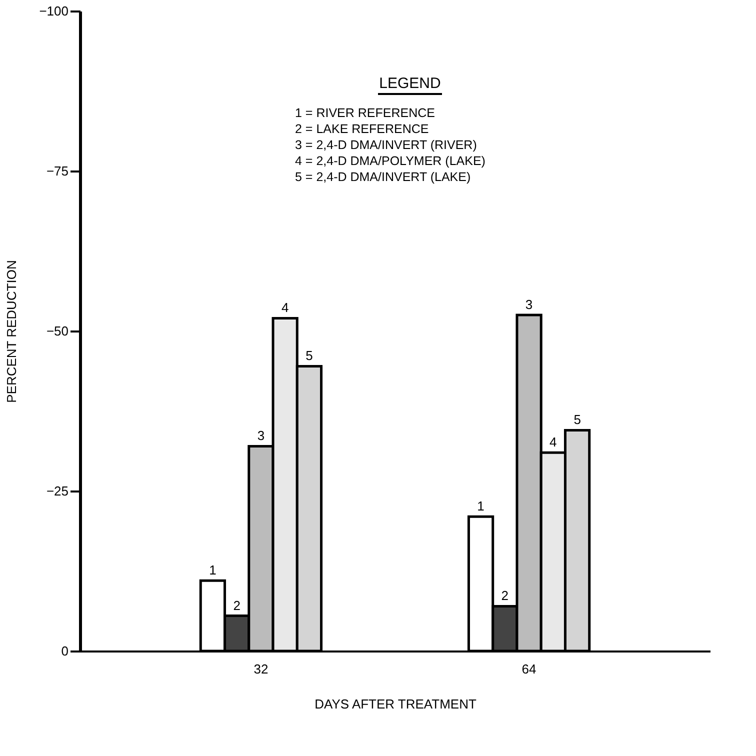 This screenshot has height=756, width=756. What do you see at coordinates (410, 83) in the screenshot?
I see `annotation: LEGEND` at bounding box center [410, 83].